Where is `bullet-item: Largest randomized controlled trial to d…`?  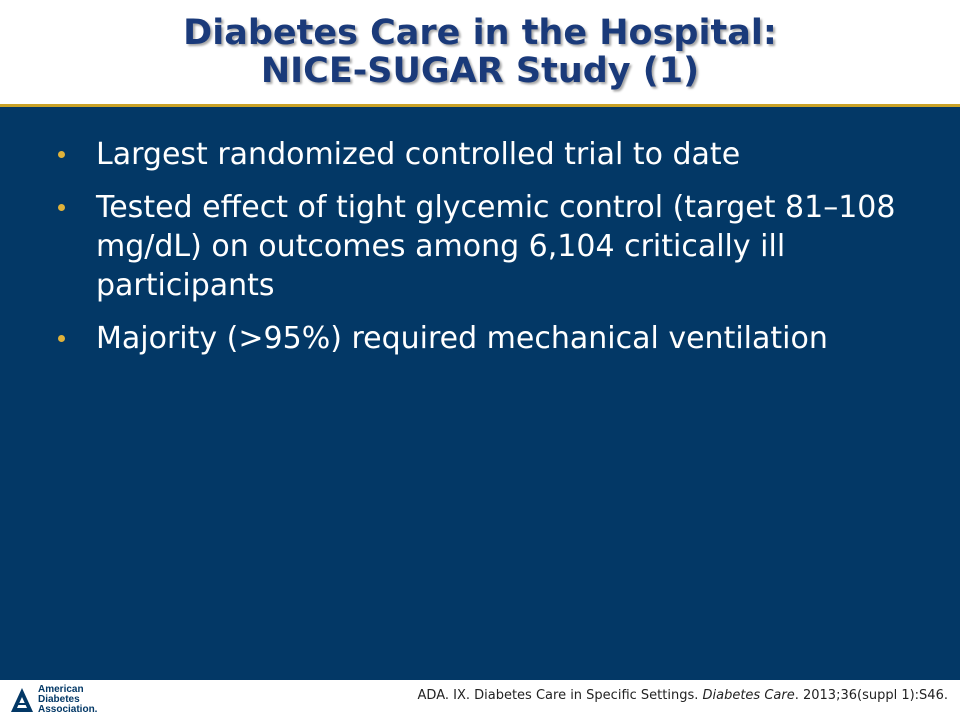 bullet-item: Largest randomized controlled trial to d… is located at coordinates (488, 154).